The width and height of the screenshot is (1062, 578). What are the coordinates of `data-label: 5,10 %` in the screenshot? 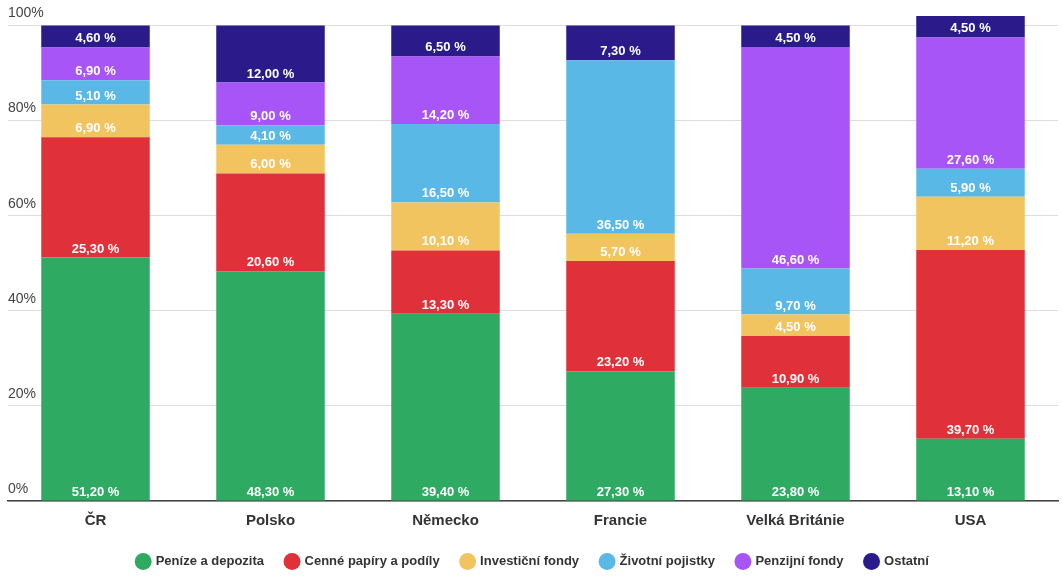 It's located at (96, 95).